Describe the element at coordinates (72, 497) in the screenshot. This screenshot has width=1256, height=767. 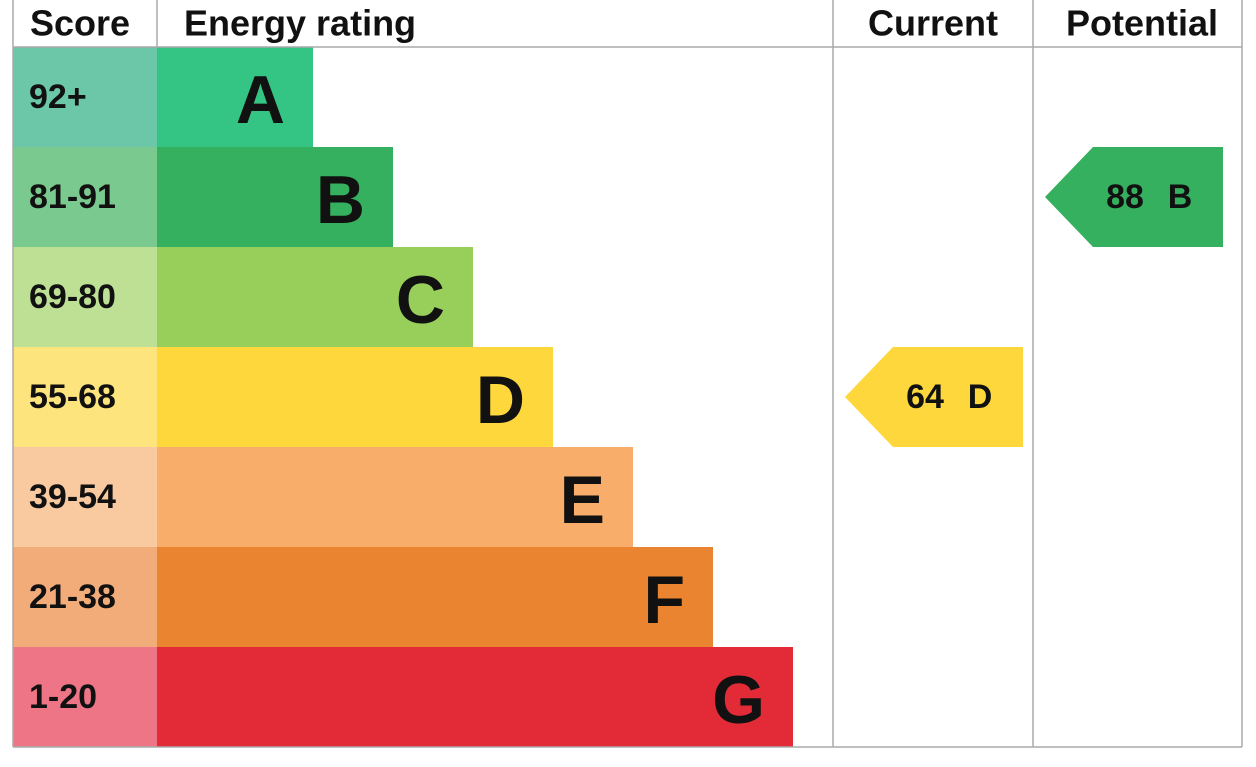
I see `score-label: 39-54` at that location.